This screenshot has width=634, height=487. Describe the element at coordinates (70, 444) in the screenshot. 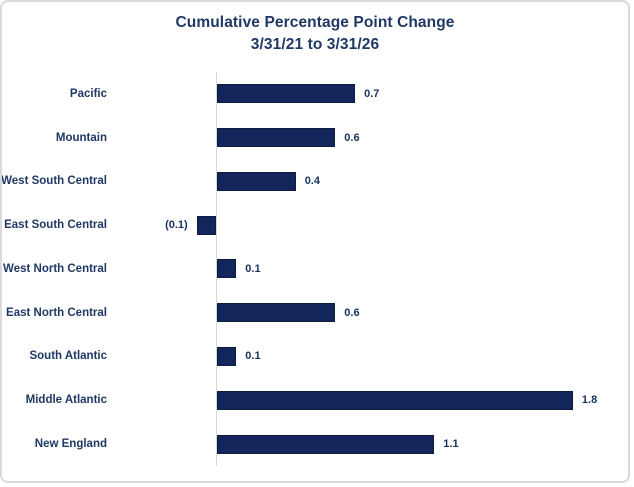

I see `category-label: New England` at that location.